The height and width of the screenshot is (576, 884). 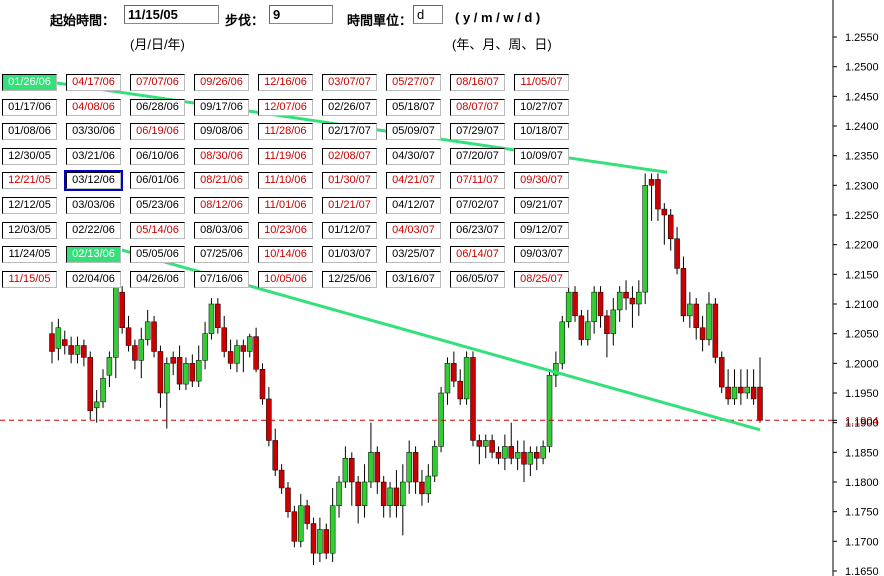 What do you see at coordinates (29, 181) in the screenshot?
I see `date-cell: 12/21/05` at bounding box center [29, 181].